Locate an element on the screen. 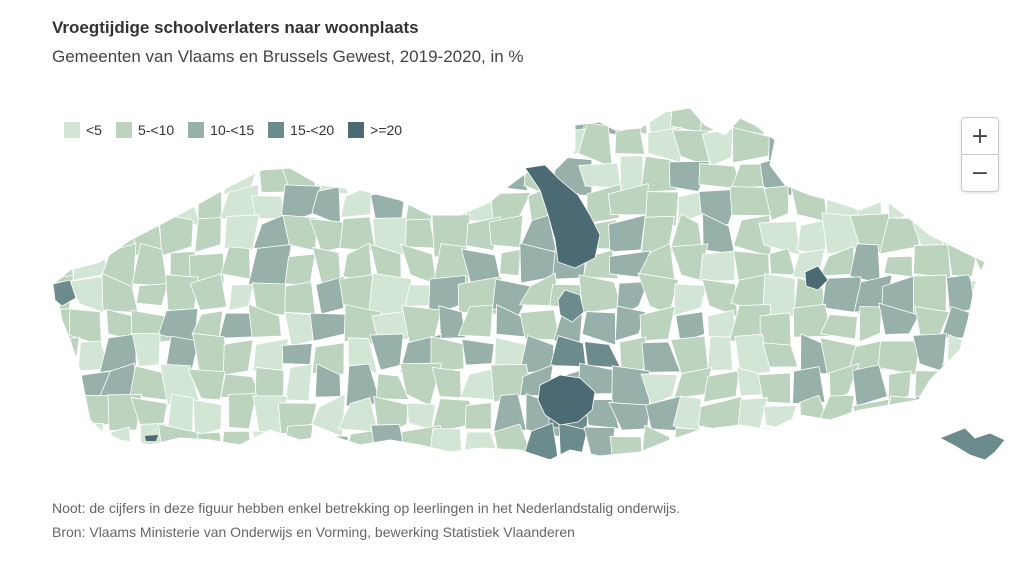  region-genk is located at coordinates (816, 278).